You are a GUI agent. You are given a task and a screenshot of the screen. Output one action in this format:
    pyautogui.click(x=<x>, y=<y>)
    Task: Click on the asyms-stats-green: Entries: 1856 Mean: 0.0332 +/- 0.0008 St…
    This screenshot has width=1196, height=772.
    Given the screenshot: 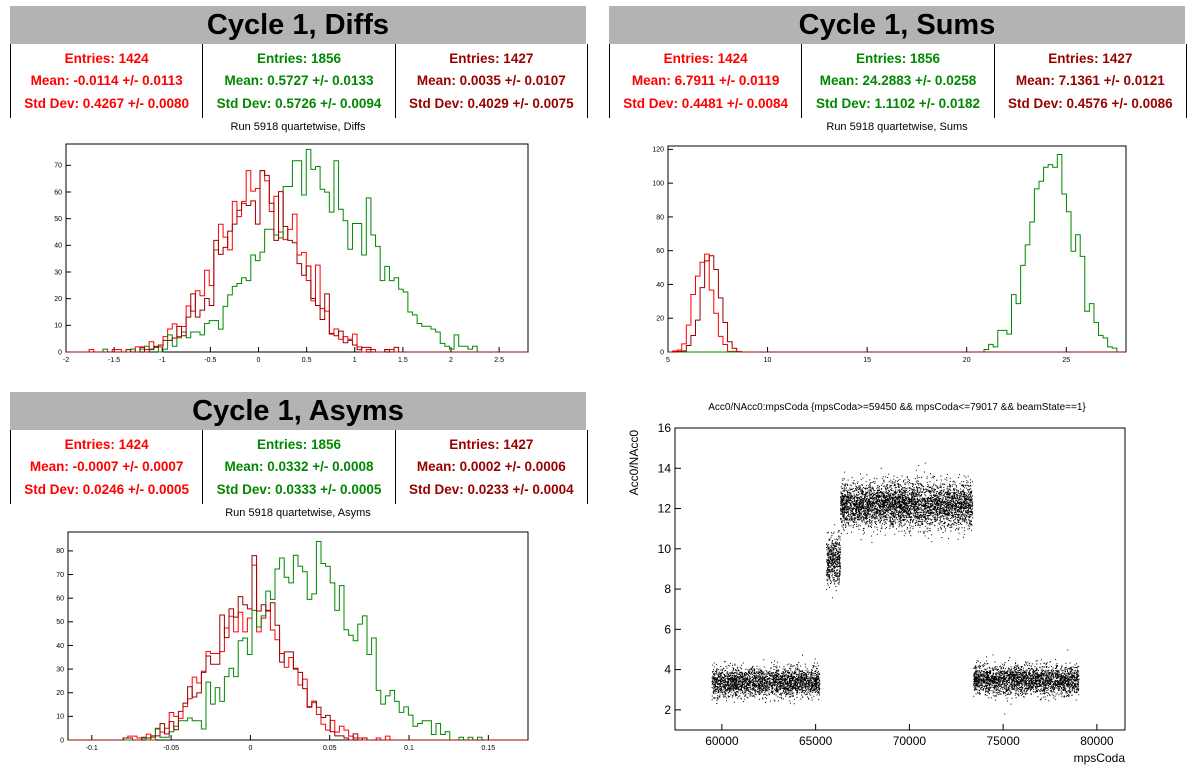 What is the action you would take?
    pyautogui.click(x=299, y=467)
    